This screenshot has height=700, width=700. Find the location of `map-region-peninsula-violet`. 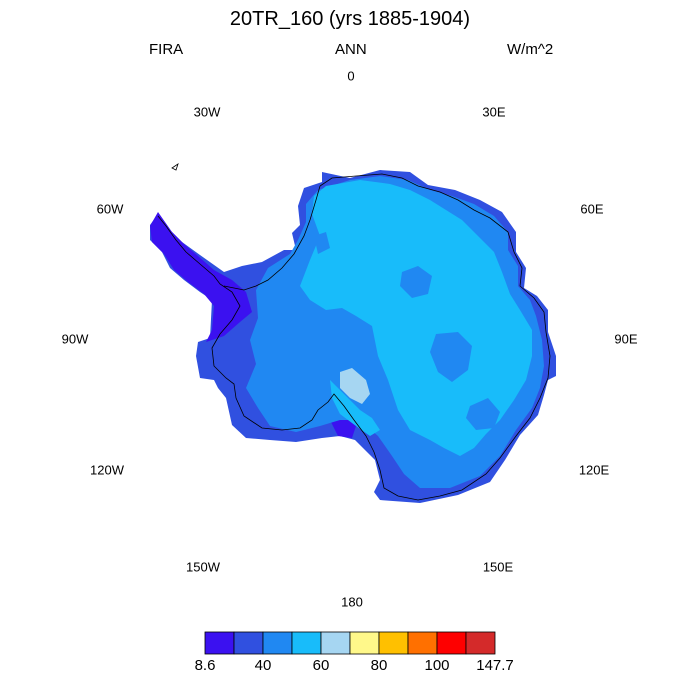

map-region-peninsula-violet is located at coordinates (201, 277).